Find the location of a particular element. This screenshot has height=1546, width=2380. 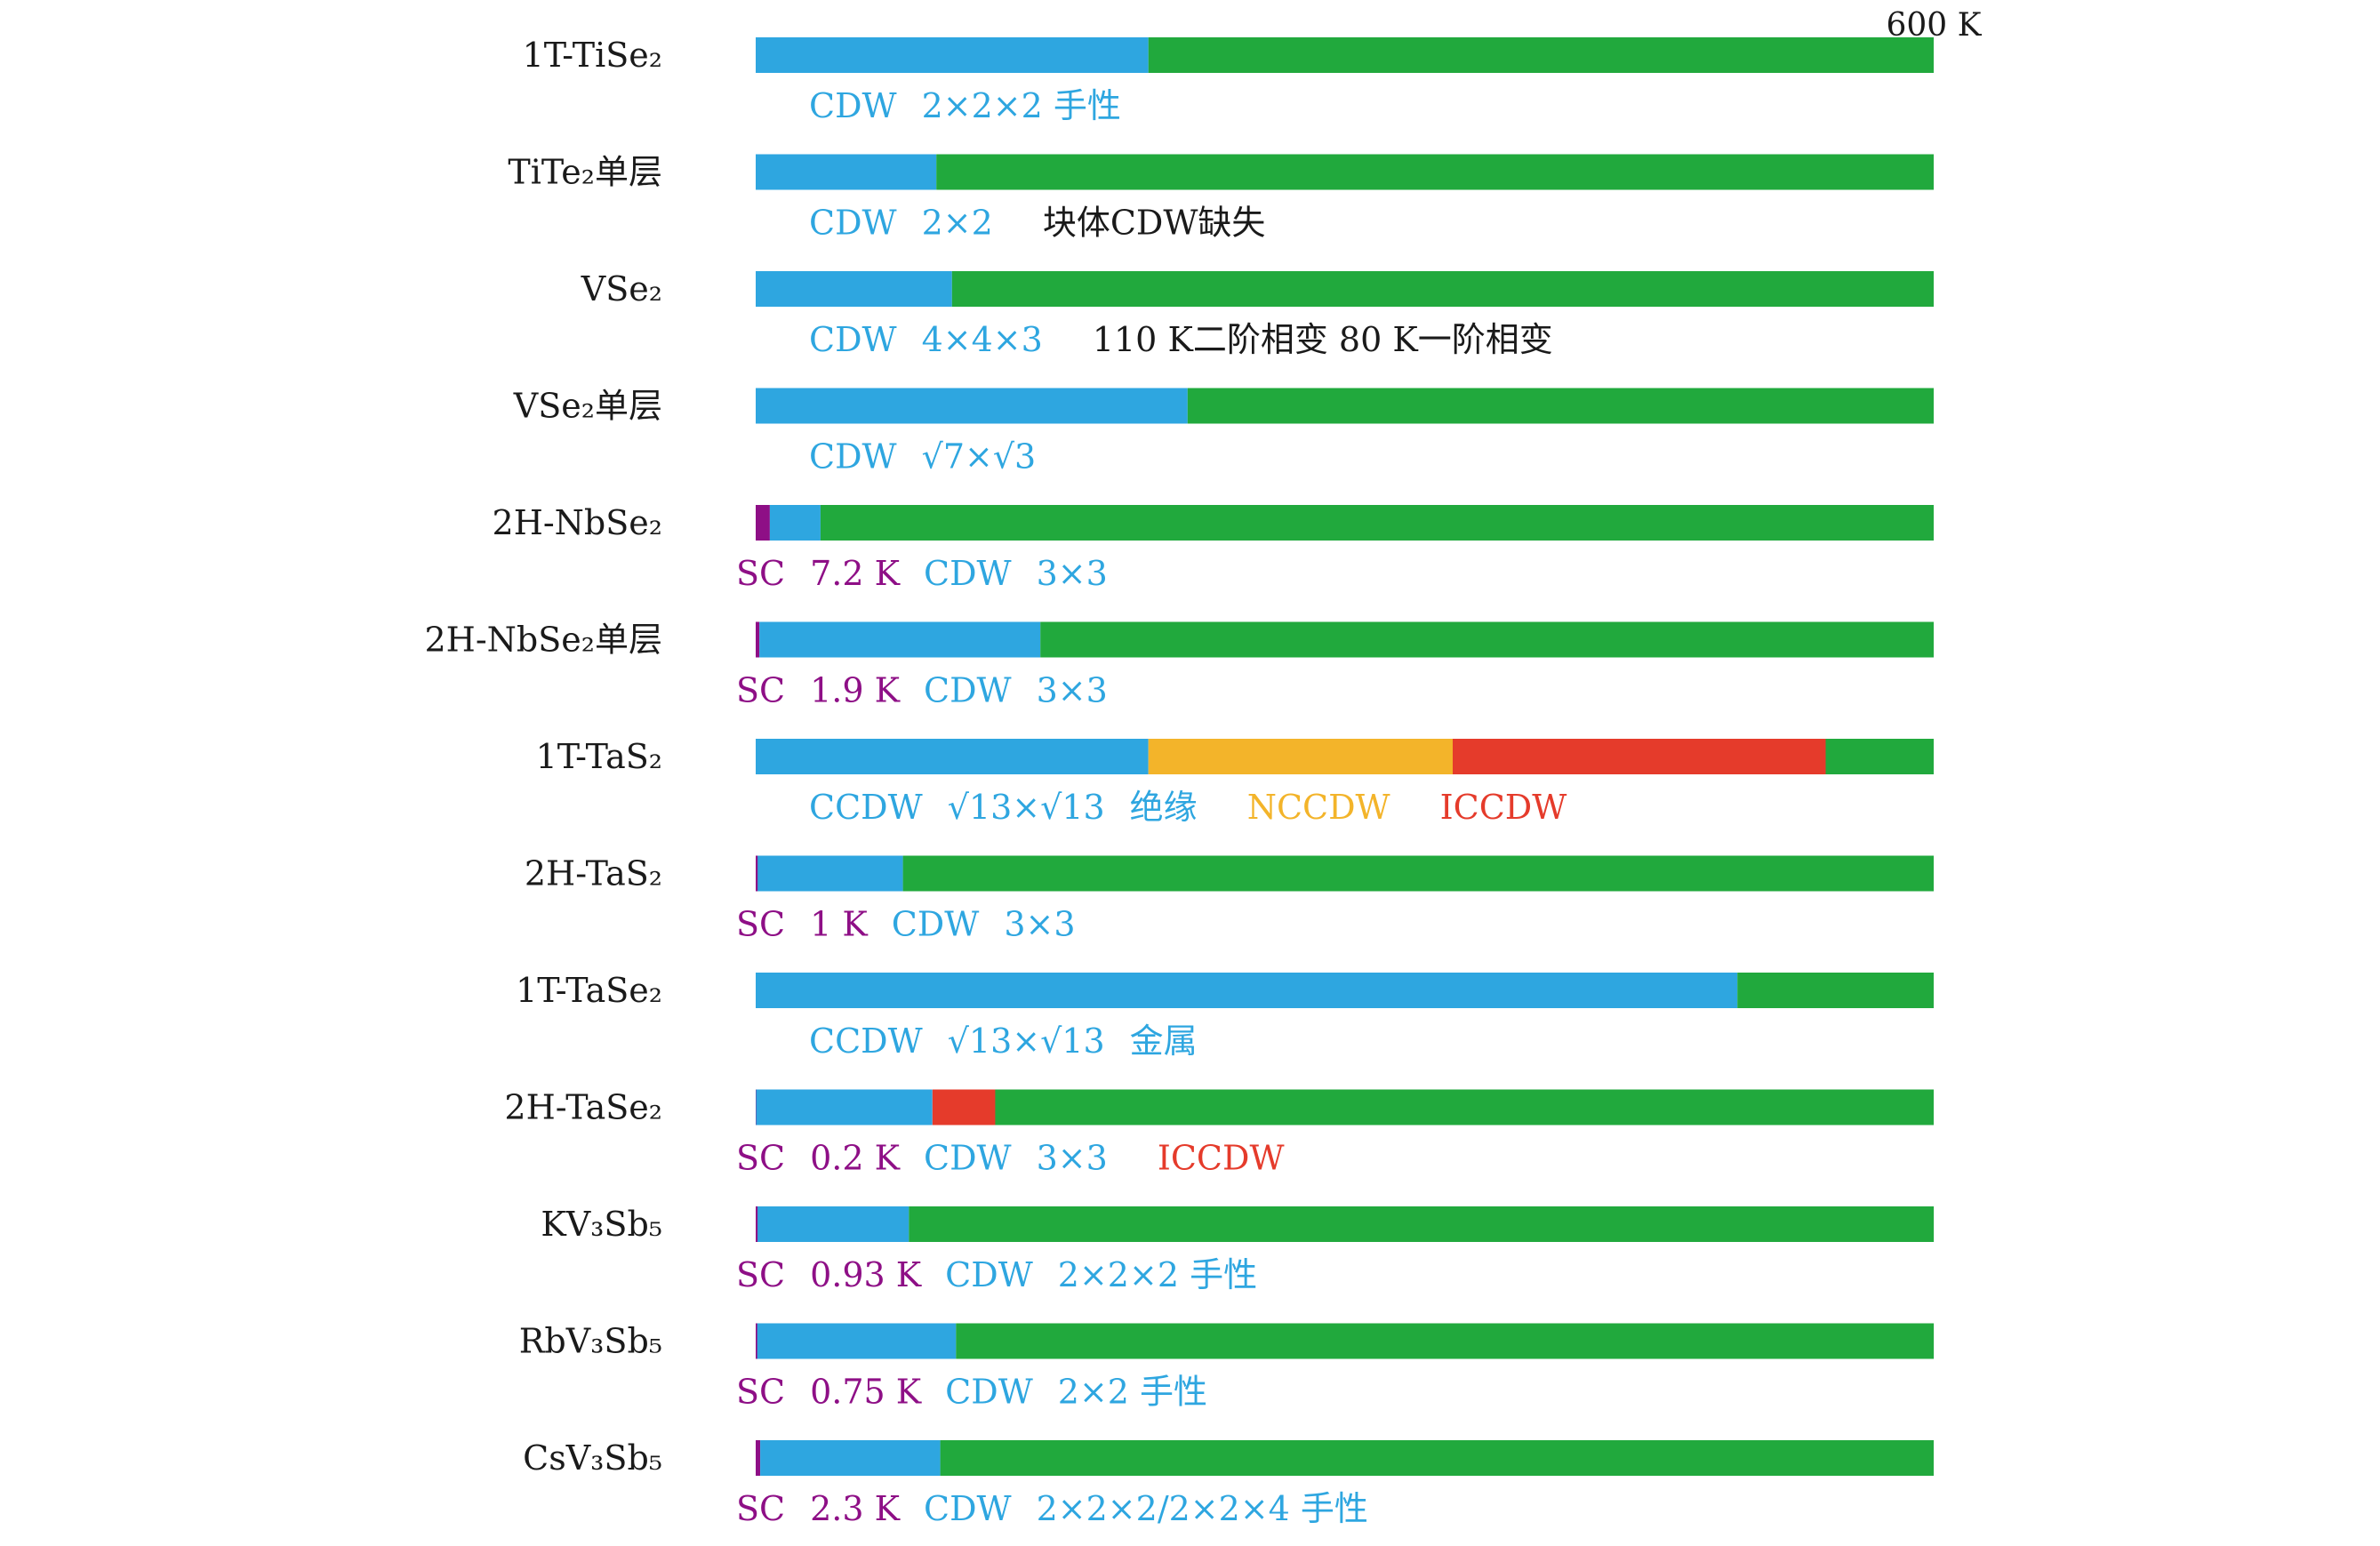

annotation-token: 0.93 K is located at coordinates (866, 1274).